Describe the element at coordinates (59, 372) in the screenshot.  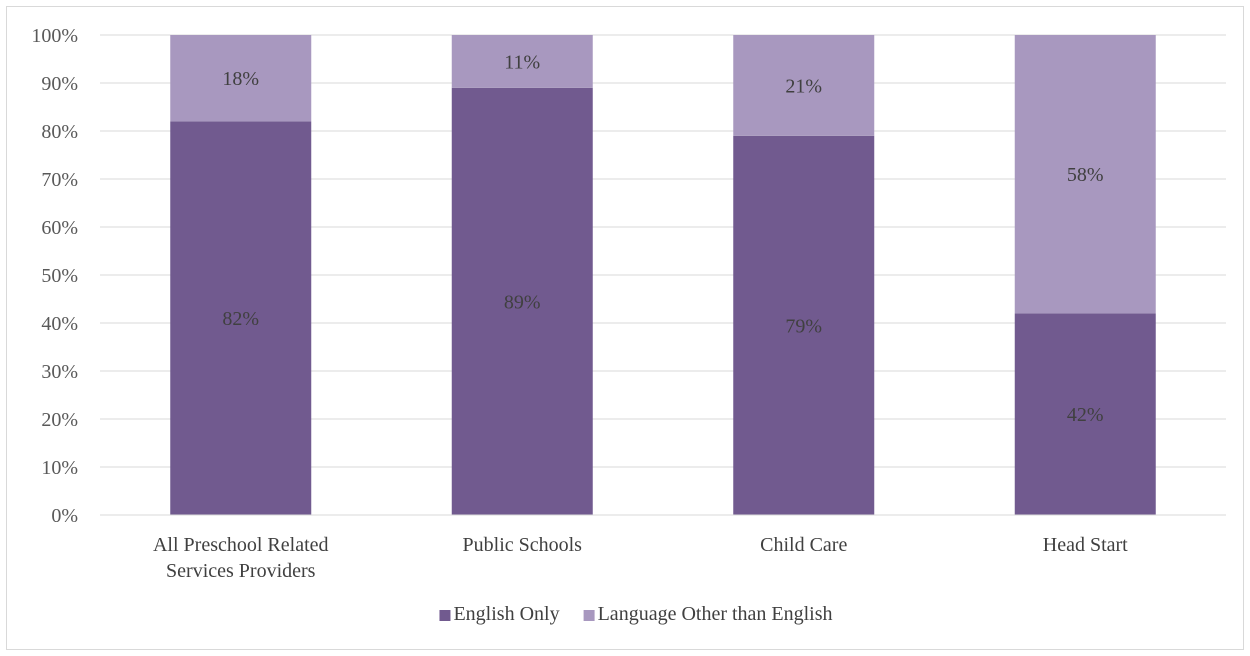
I see `y-tick-label: 30%` at that location.